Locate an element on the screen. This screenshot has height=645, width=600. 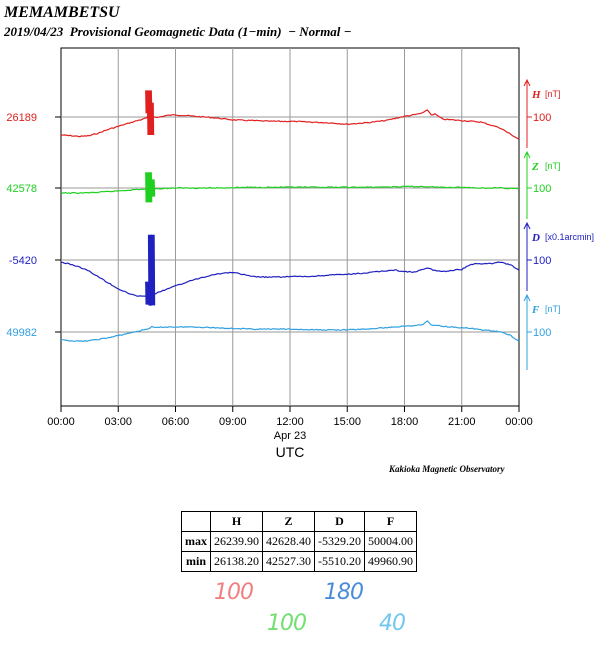
stats-header-z: Z is located at coordinates (288, 521).